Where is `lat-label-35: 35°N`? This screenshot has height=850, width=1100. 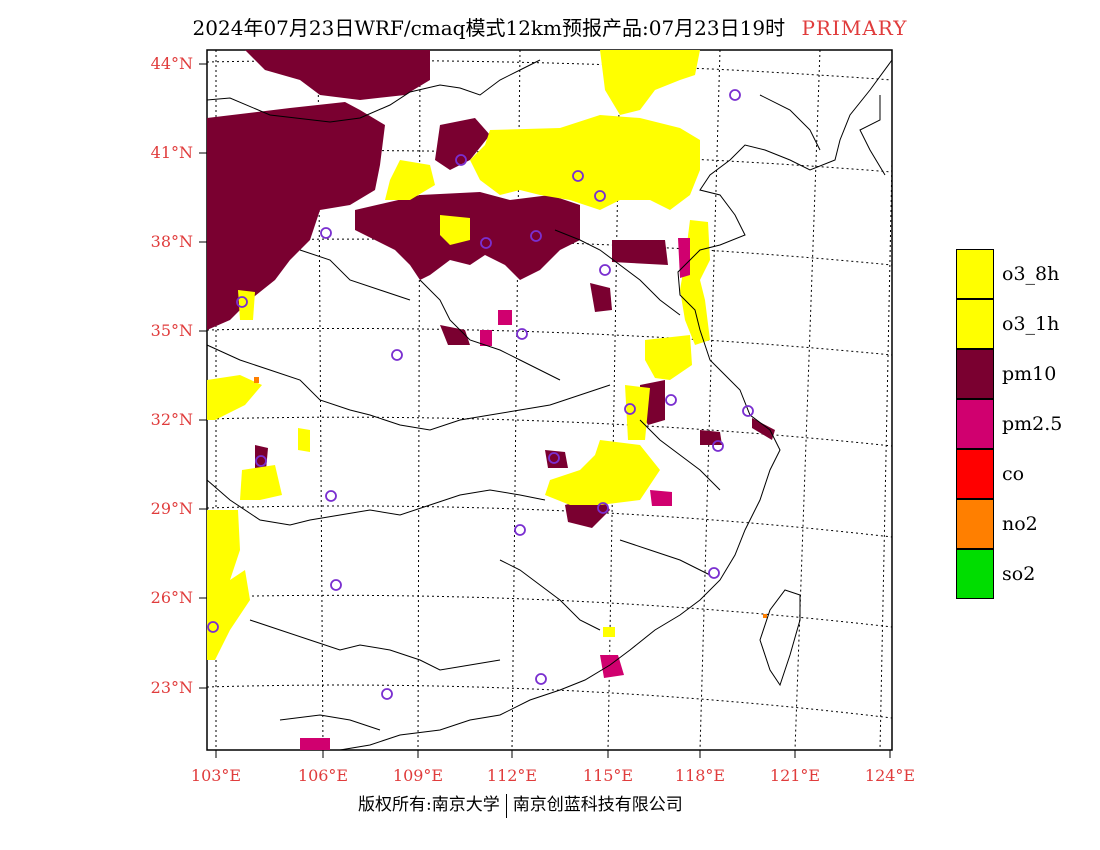 lat-label-35: 35°N is located at coordinates (171, 330).